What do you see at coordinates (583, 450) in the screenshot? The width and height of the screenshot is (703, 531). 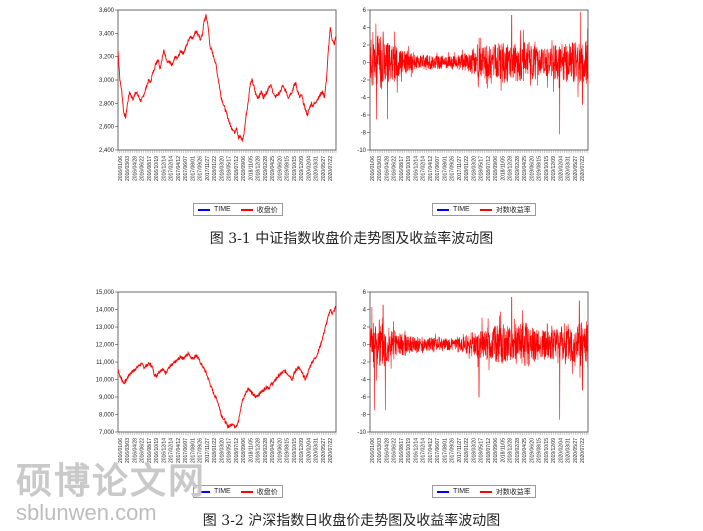 I see `x-tick-label: 2020/07/22` at bounding box center [583, 450].